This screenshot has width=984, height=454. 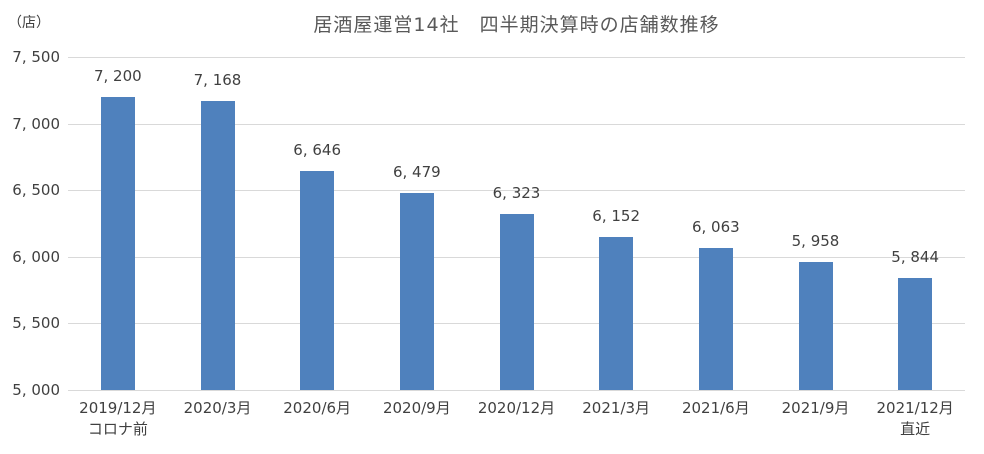 I want to click on bar-value-label: 6, 479, so click(x=416, y=171).